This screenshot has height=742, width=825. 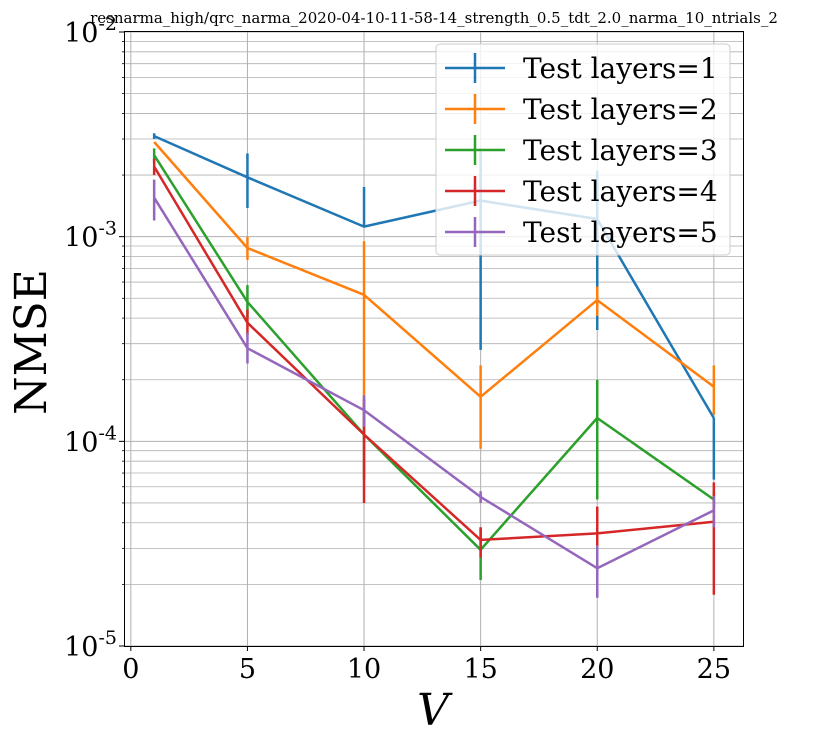 What do you see at coordinates (130, 669) in the screenshot?
I see `x-tick-label: 0` at bounding box center [130, 669].